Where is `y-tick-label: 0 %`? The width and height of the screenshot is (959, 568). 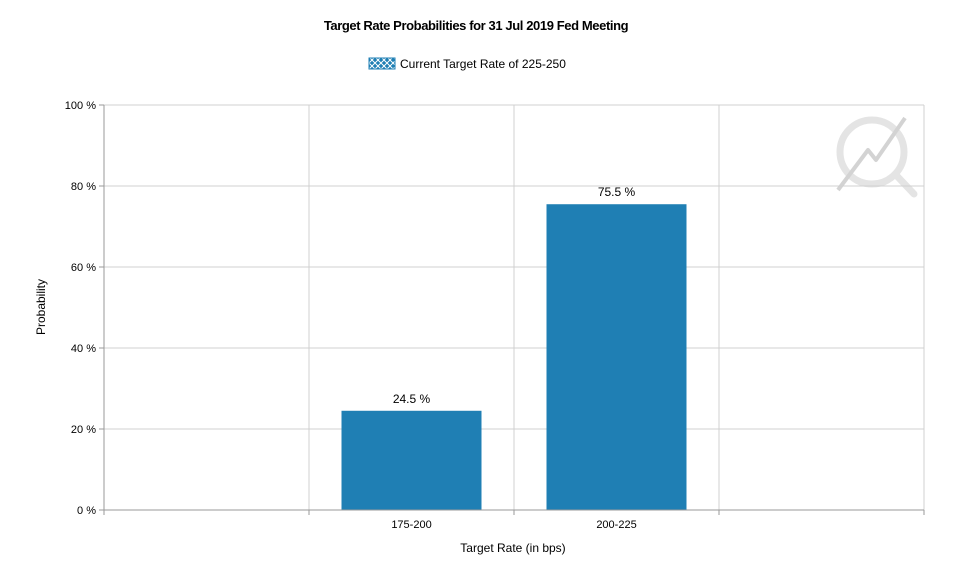 y-tick-label: 0 % is located at coordinates (86, 511).